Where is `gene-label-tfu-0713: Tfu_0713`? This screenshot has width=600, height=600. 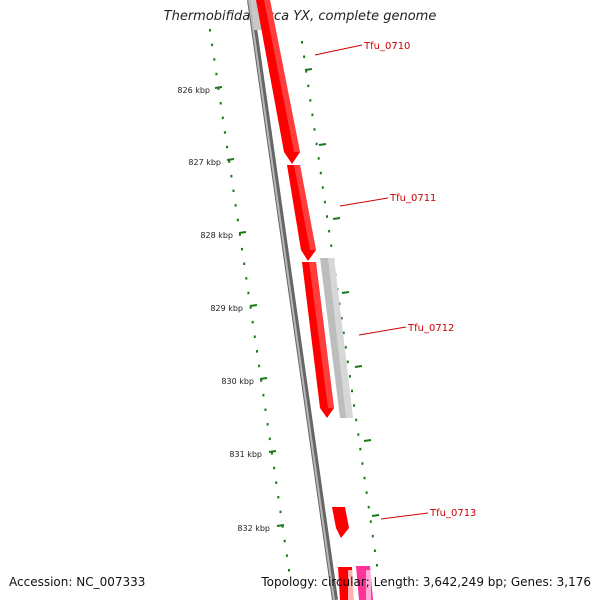
gene-label-tfu-0713: Tfu_0713 is located at coordinates (452, 513).